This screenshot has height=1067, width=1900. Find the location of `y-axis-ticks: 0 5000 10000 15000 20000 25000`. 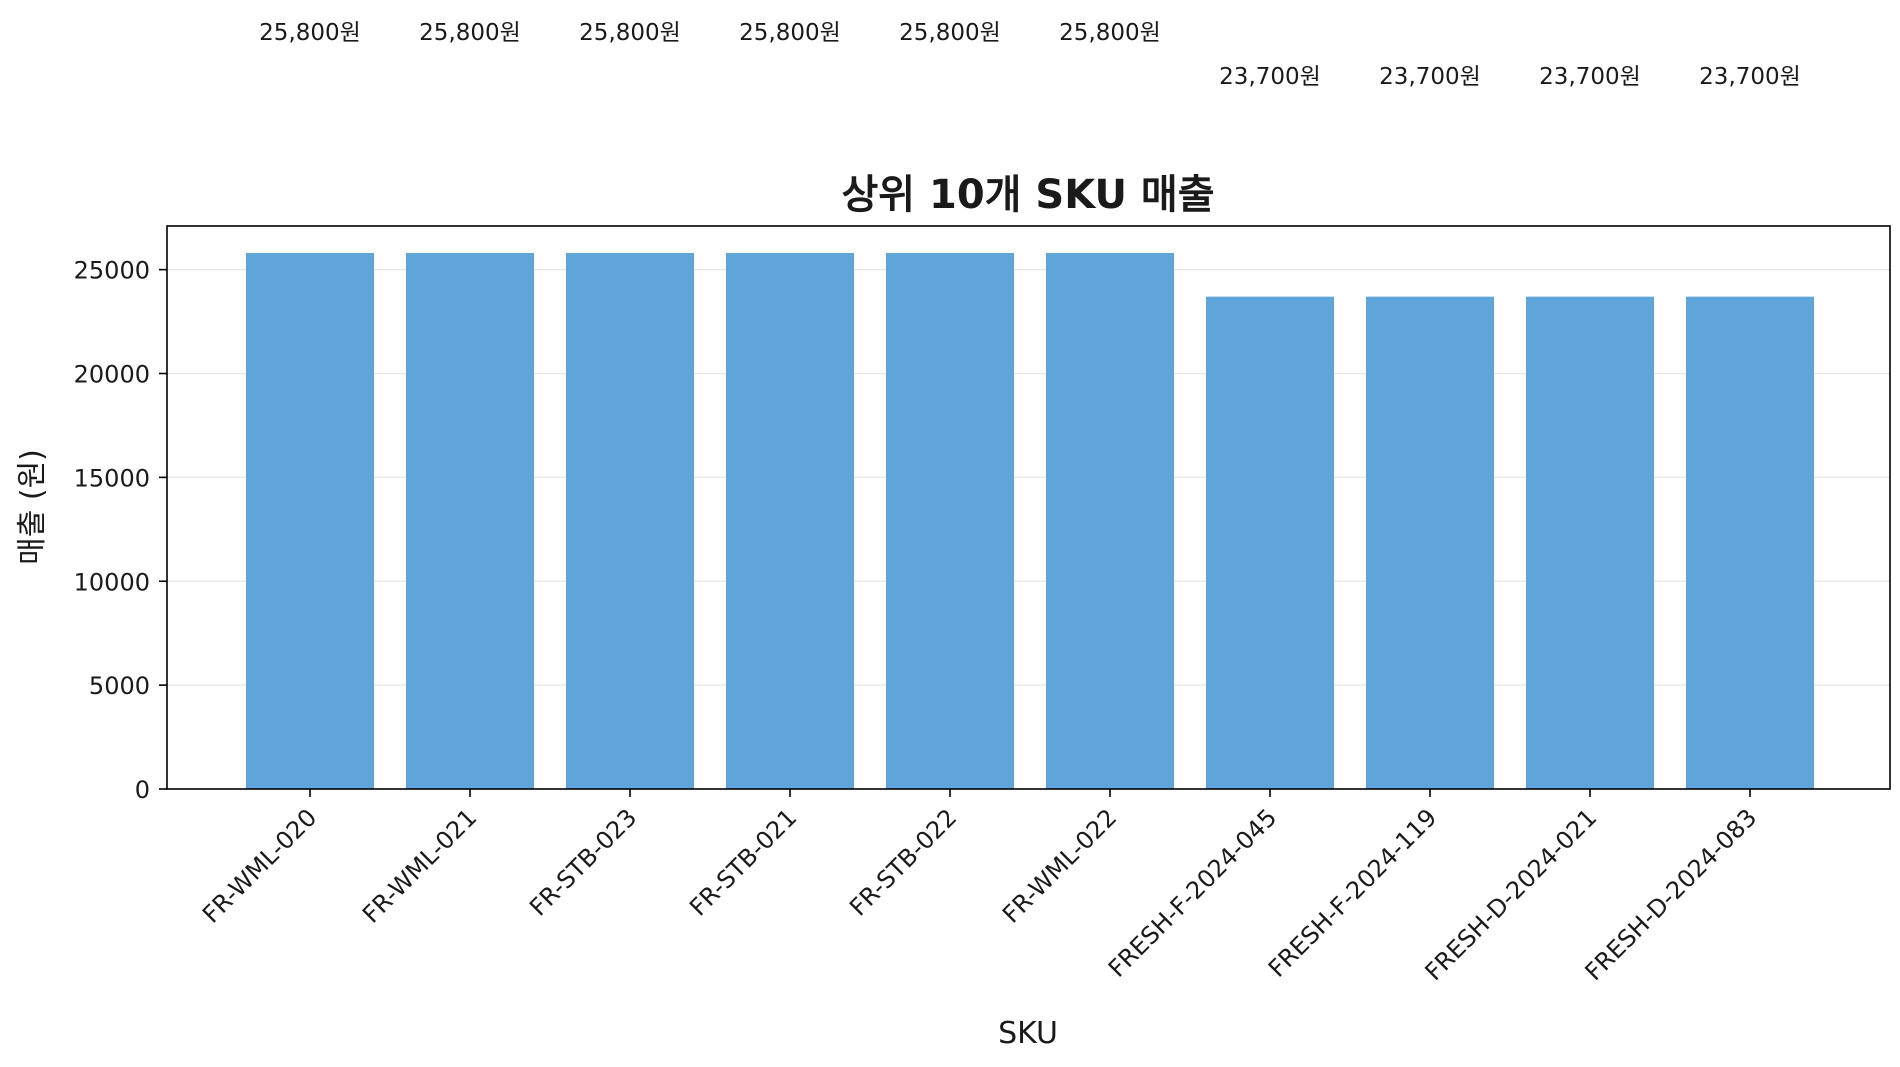

y-axis-ticks: 0 5000 10000 15000 20000 25000 is located at coordinates (120, 530).